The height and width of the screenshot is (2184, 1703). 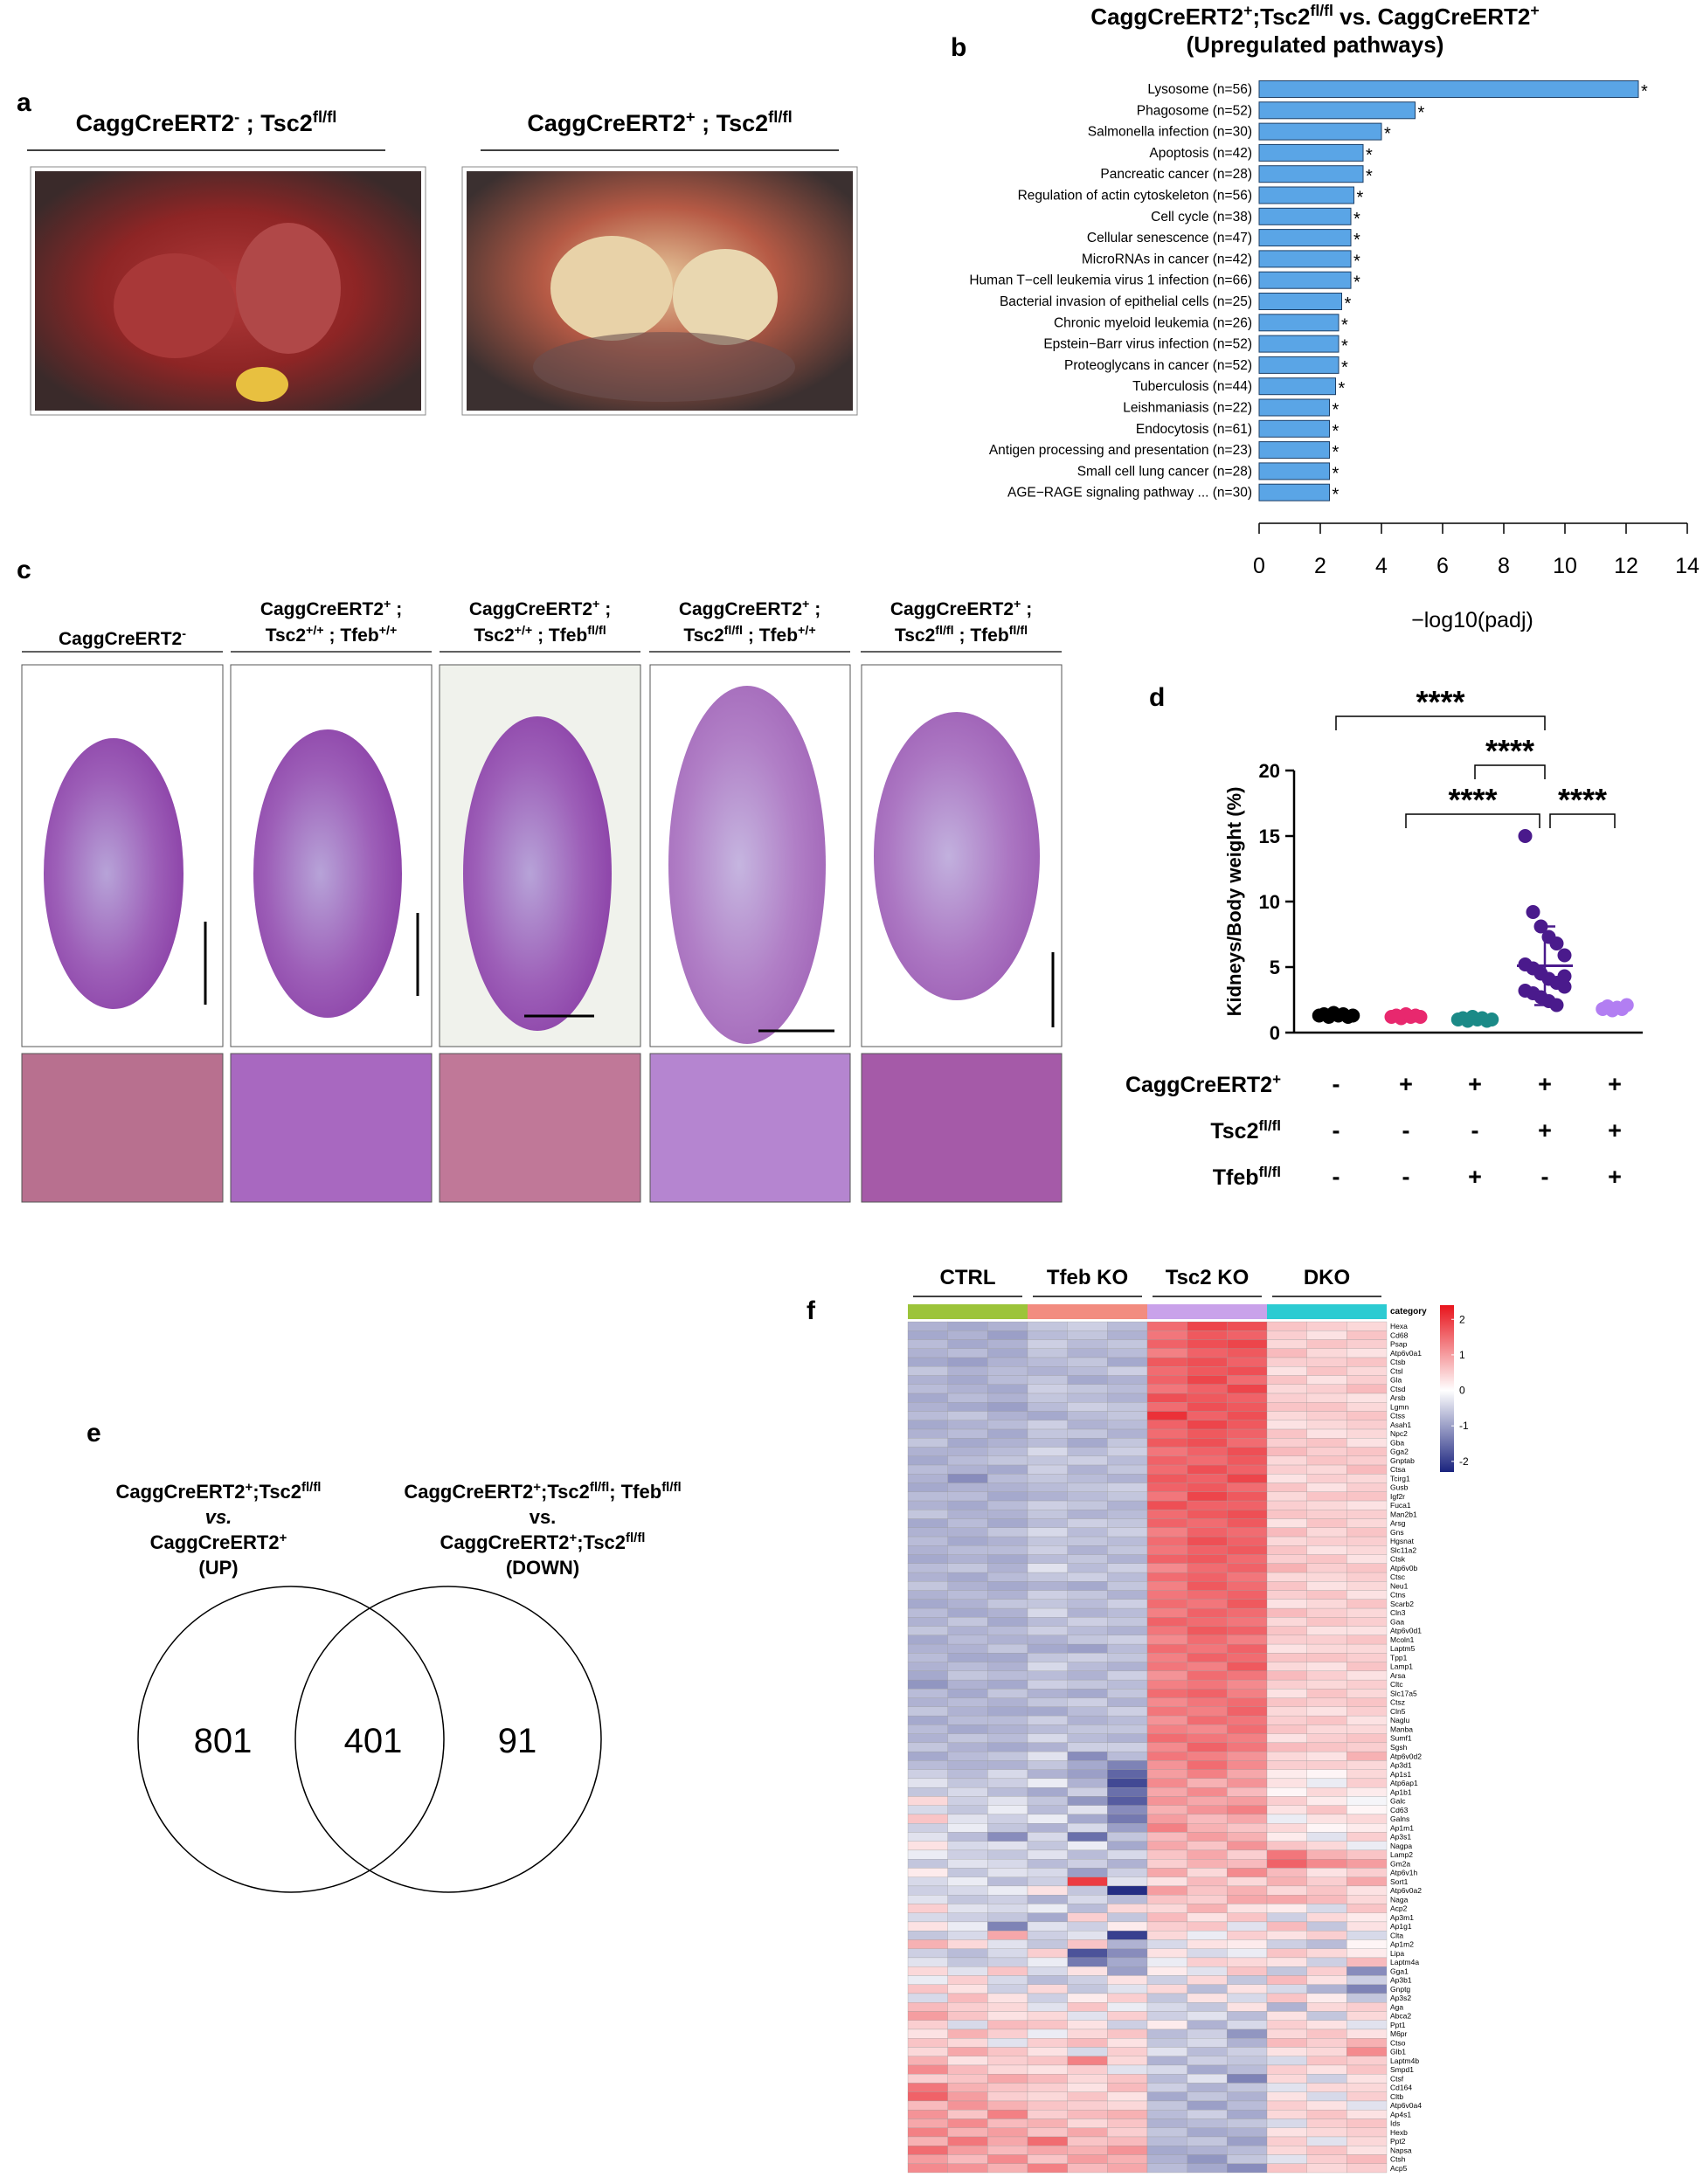 What do you see at coordinates (524, 631) in the screenshot?
I see `superscript: +/+` at bounding box center [524, 631].